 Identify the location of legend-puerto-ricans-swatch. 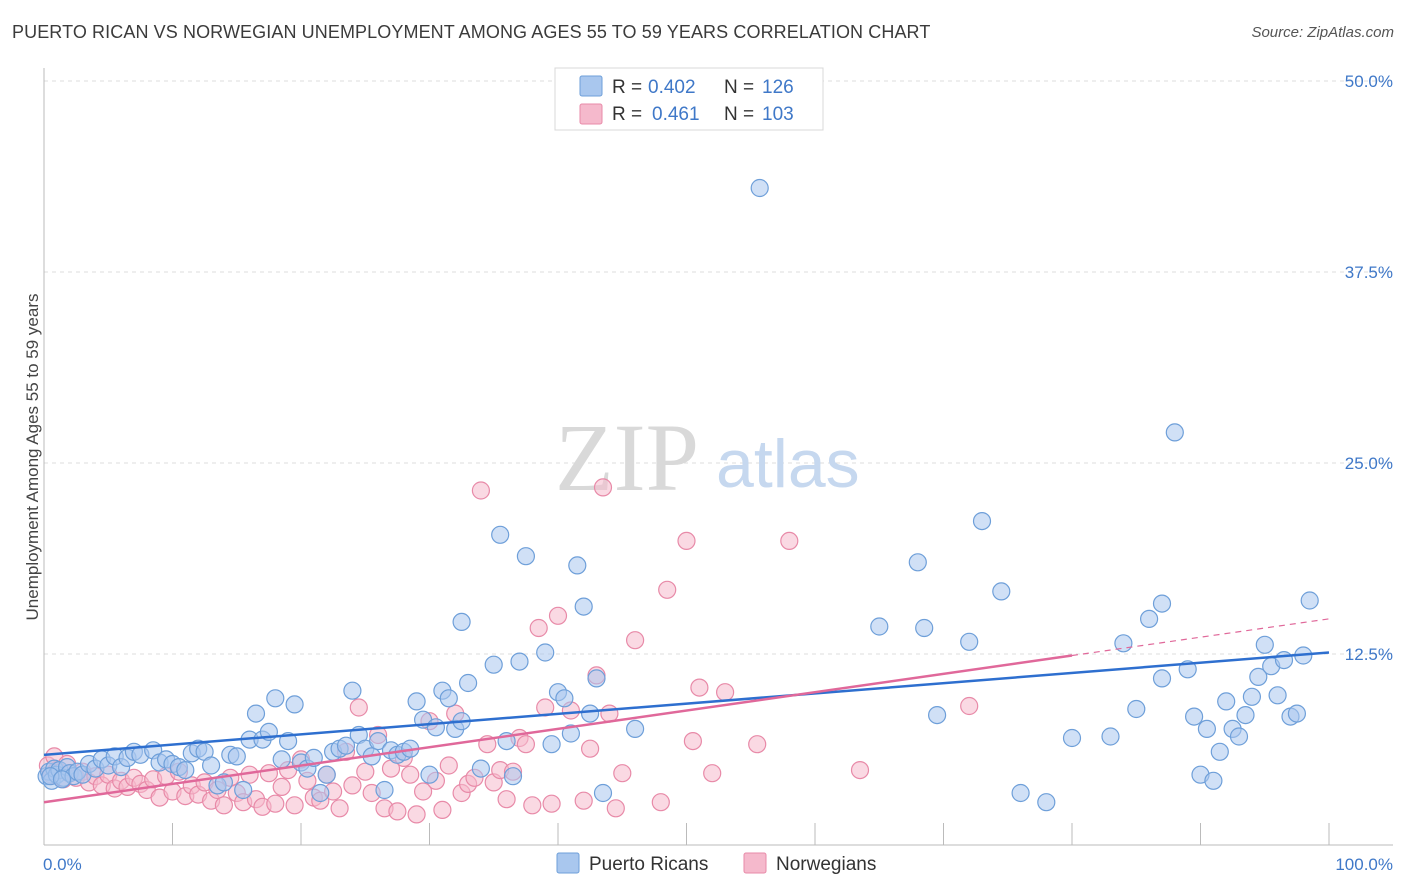
(568, 863).